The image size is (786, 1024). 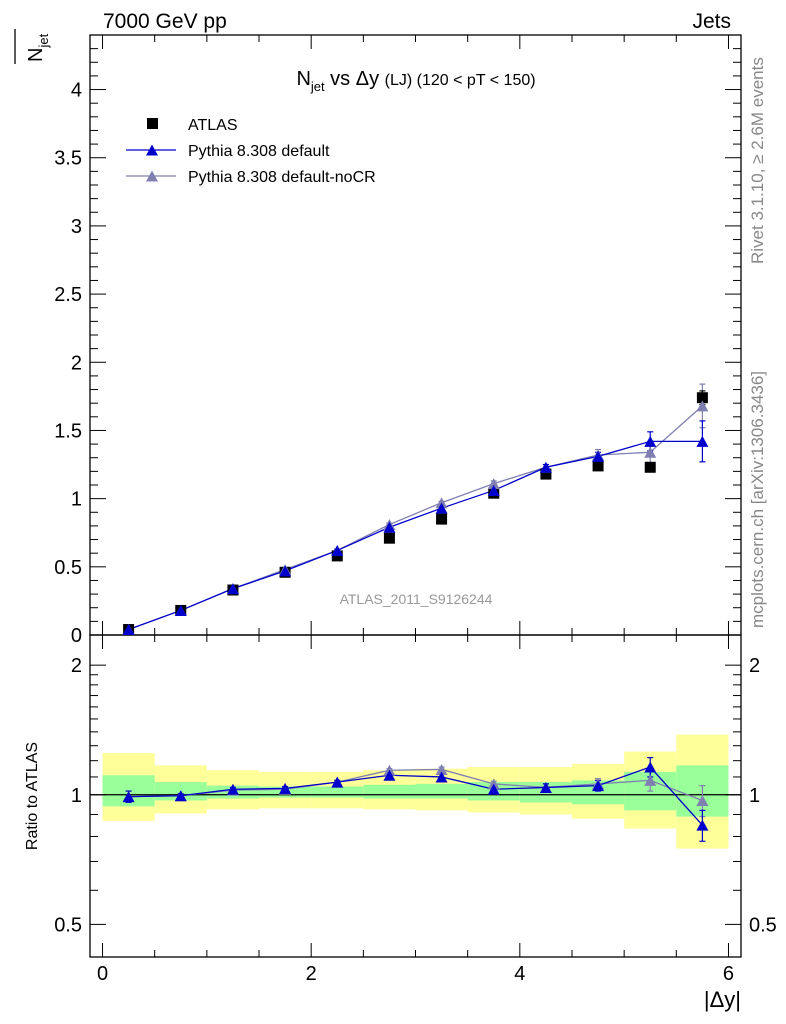 I want to click on main-y-tick-label: 0, so click(x=76, y=636).